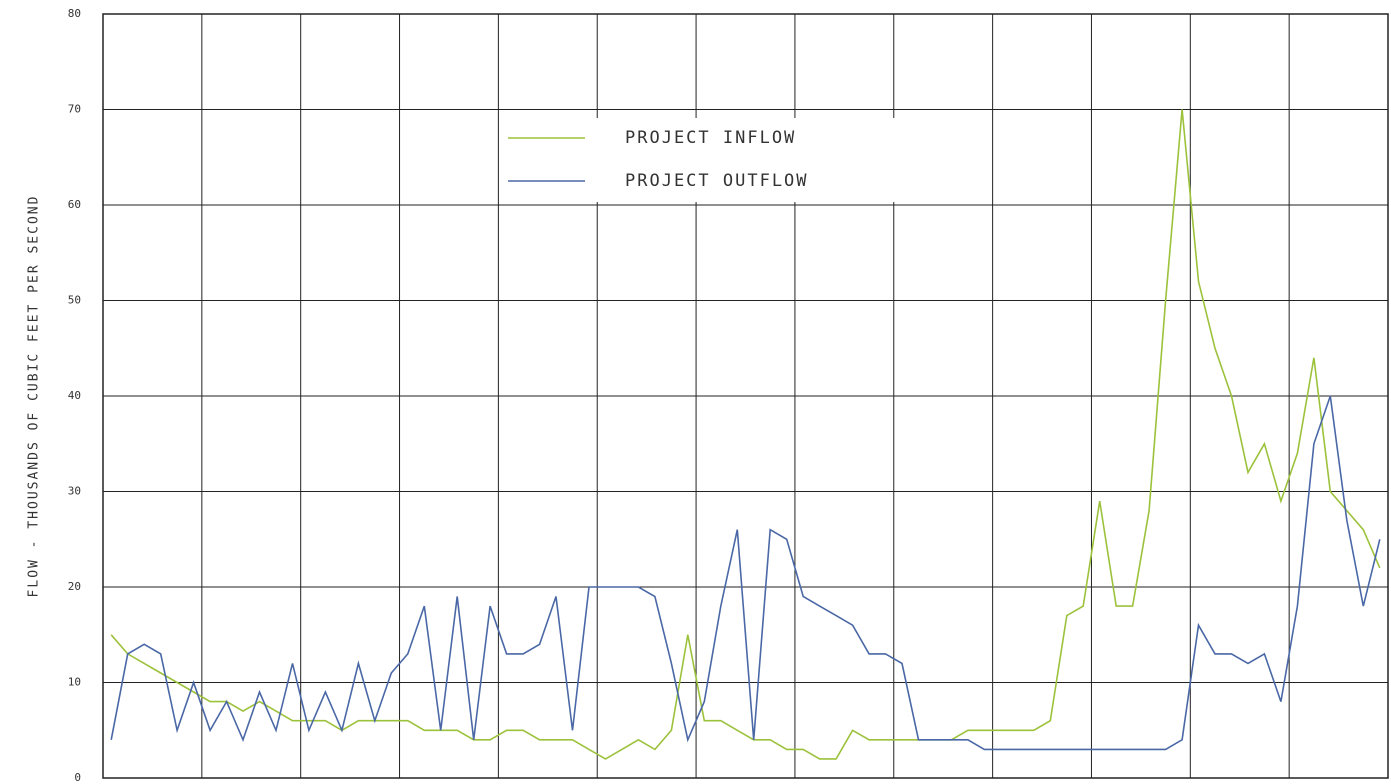 The height and width of the screenshot is (784, 1391). Describe the element at coordinates (717, 181) in the screenshot. I see `legend-label: PROJECT OUTFLOW` at that location.